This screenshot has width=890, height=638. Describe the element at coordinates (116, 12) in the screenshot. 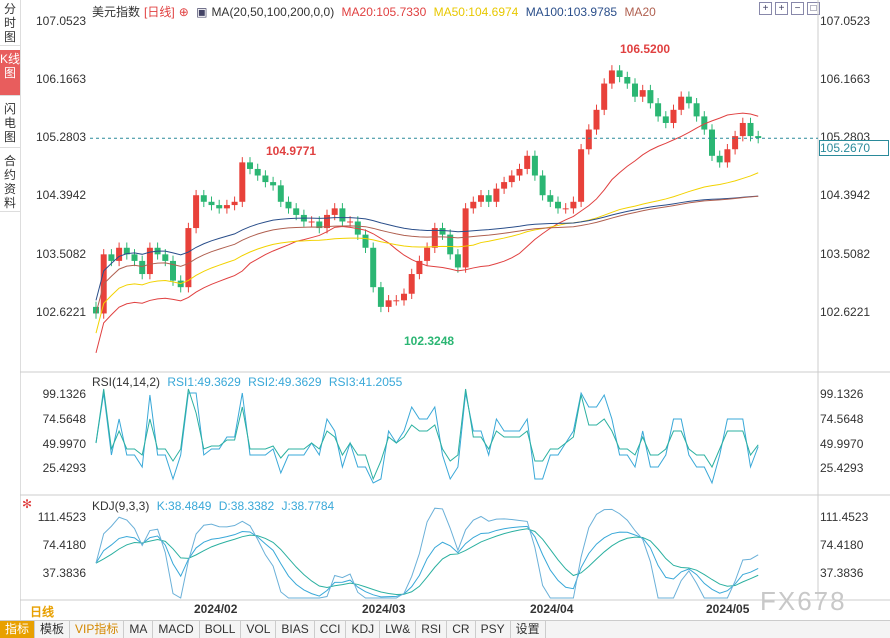

I see `symbol-name: 美元指数` at that location.